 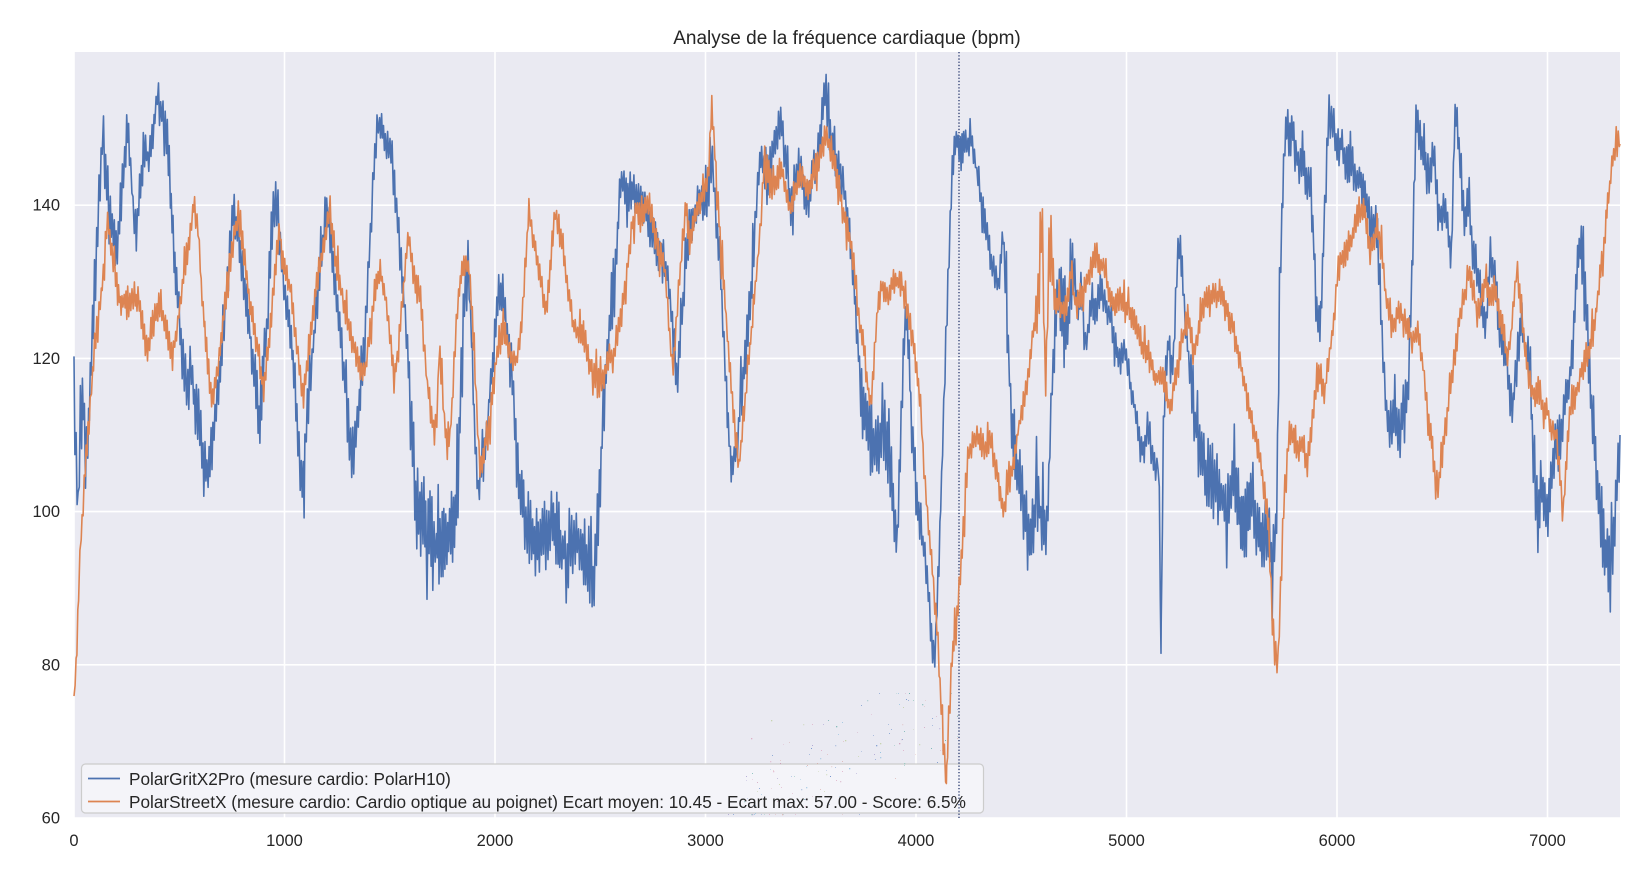 I want to click on svg-text: 4000, so click(x=916, y=841).